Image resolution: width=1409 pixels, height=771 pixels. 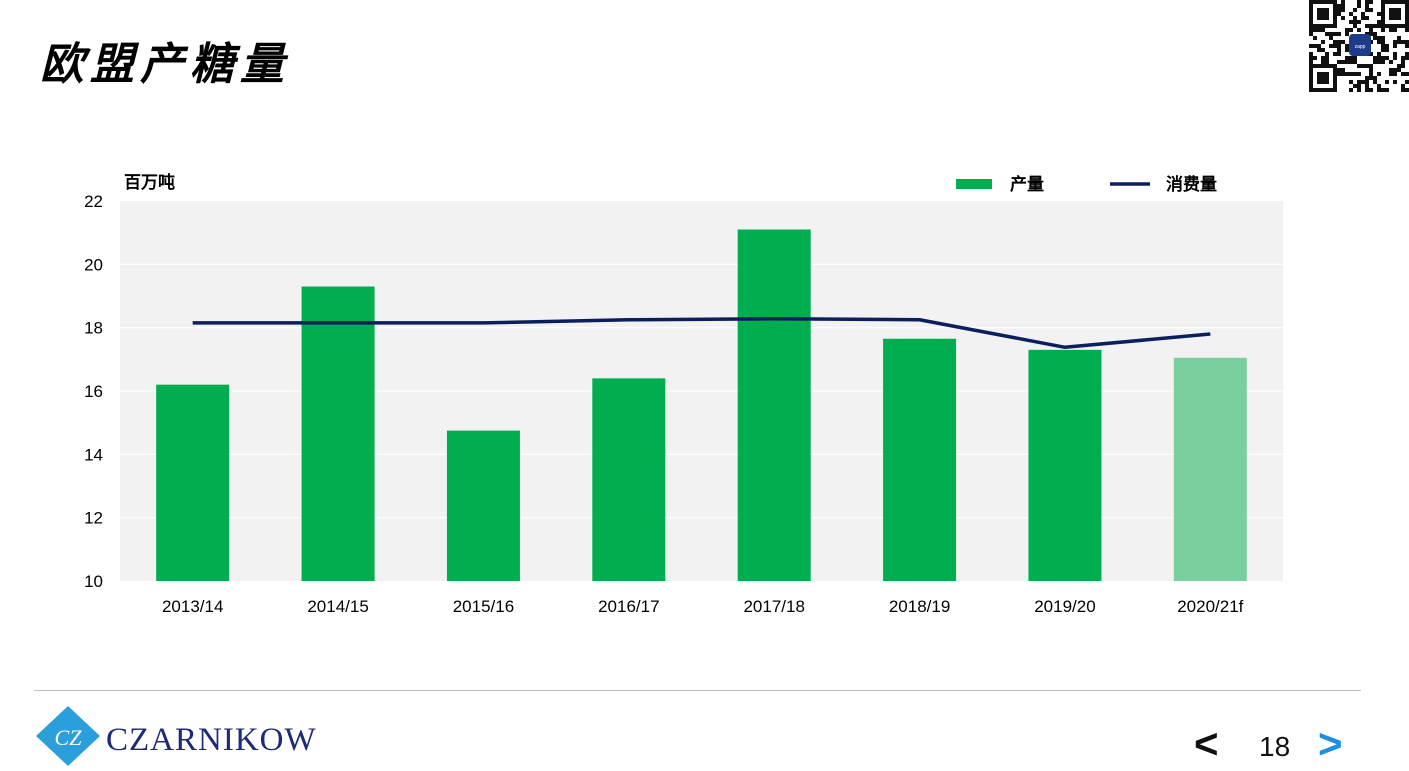 I want to click on line-series, so click(x=701, y=333).